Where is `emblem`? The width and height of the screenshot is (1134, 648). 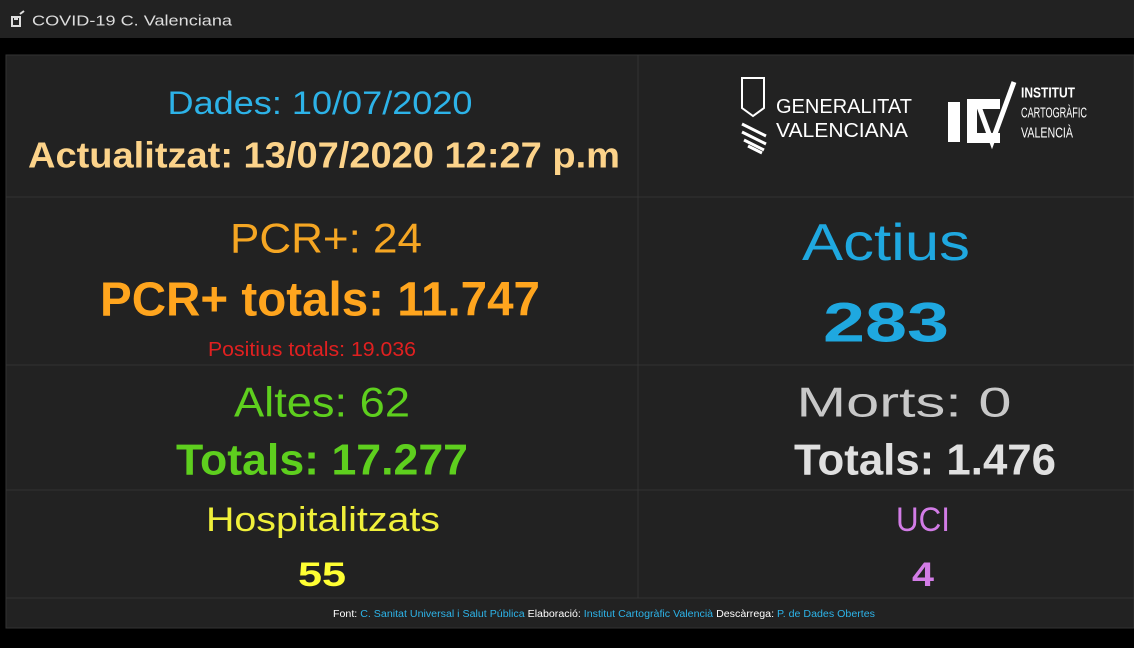
emblem is located at coordinates (753, 97).